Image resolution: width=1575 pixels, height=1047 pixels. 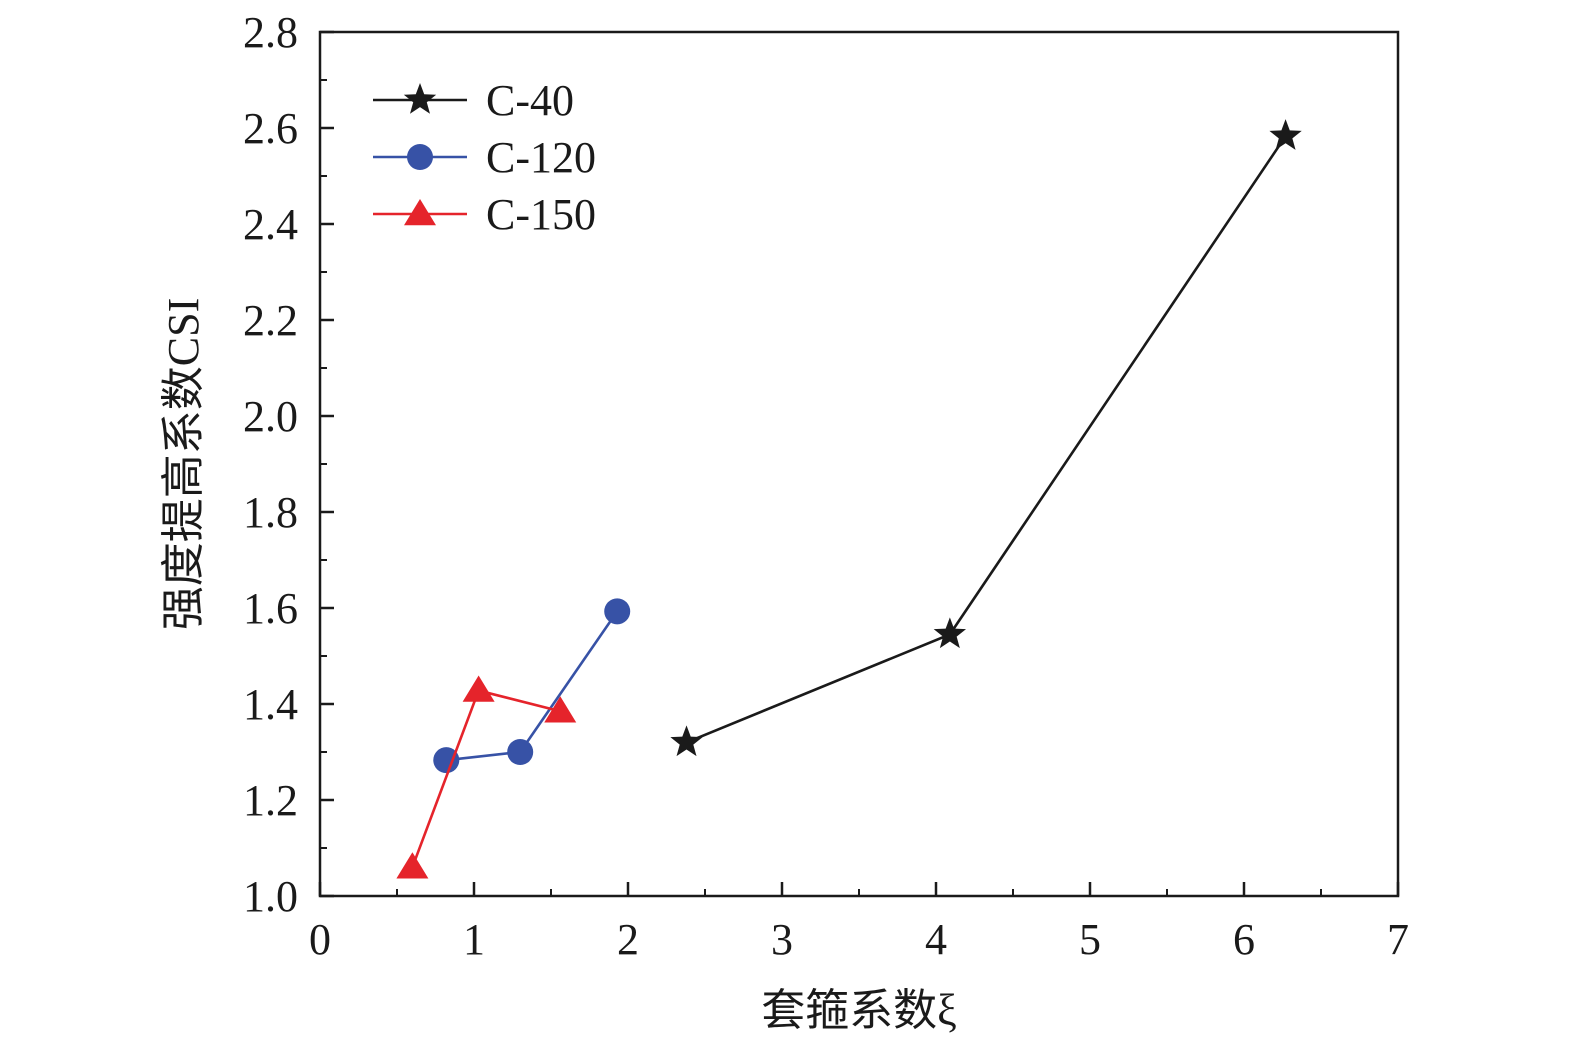 I want to click on x-tick-label: 6, so click(x=1244, y=939).